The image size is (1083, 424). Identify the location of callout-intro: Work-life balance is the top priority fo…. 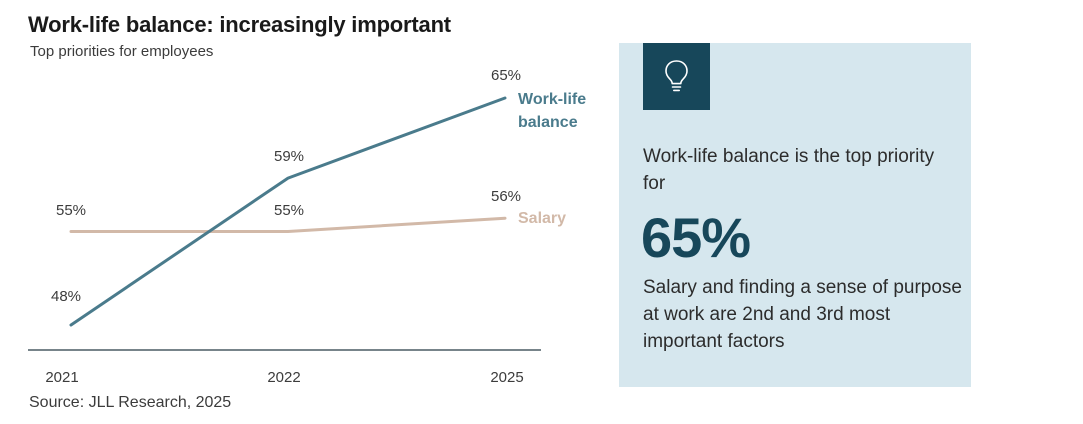
(789, 170).